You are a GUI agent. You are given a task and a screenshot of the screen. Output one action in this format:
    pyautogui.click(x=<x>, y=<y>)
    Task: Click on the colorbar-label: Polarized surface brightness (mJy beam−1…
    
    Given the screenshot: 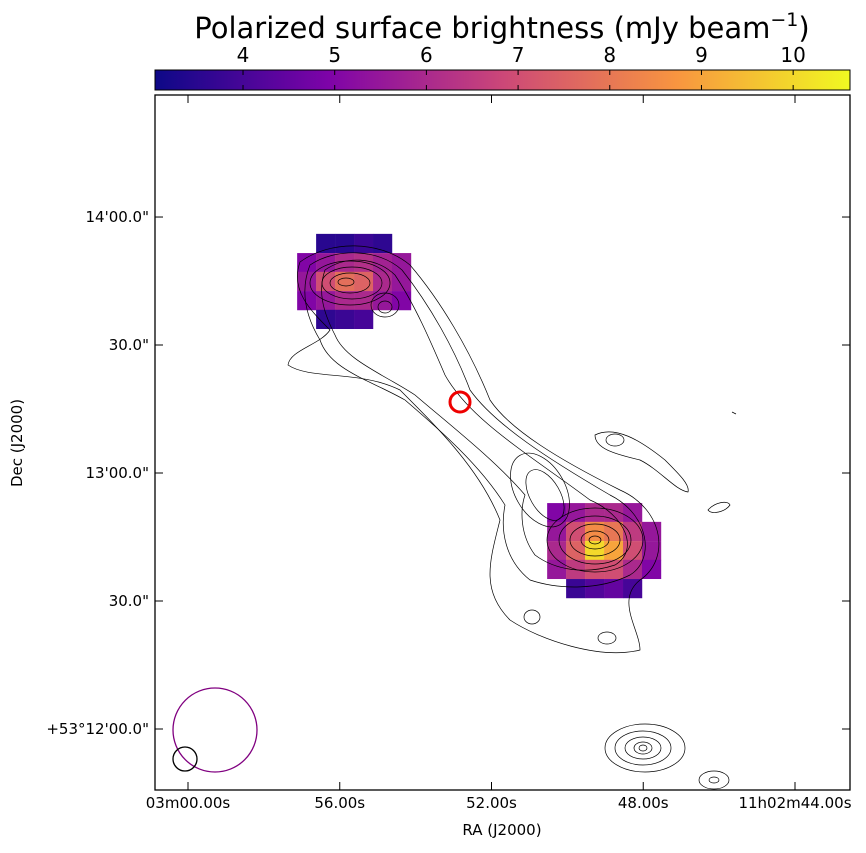 What is the action you would take?
    pyautogui.click(x=501, y=27)
    